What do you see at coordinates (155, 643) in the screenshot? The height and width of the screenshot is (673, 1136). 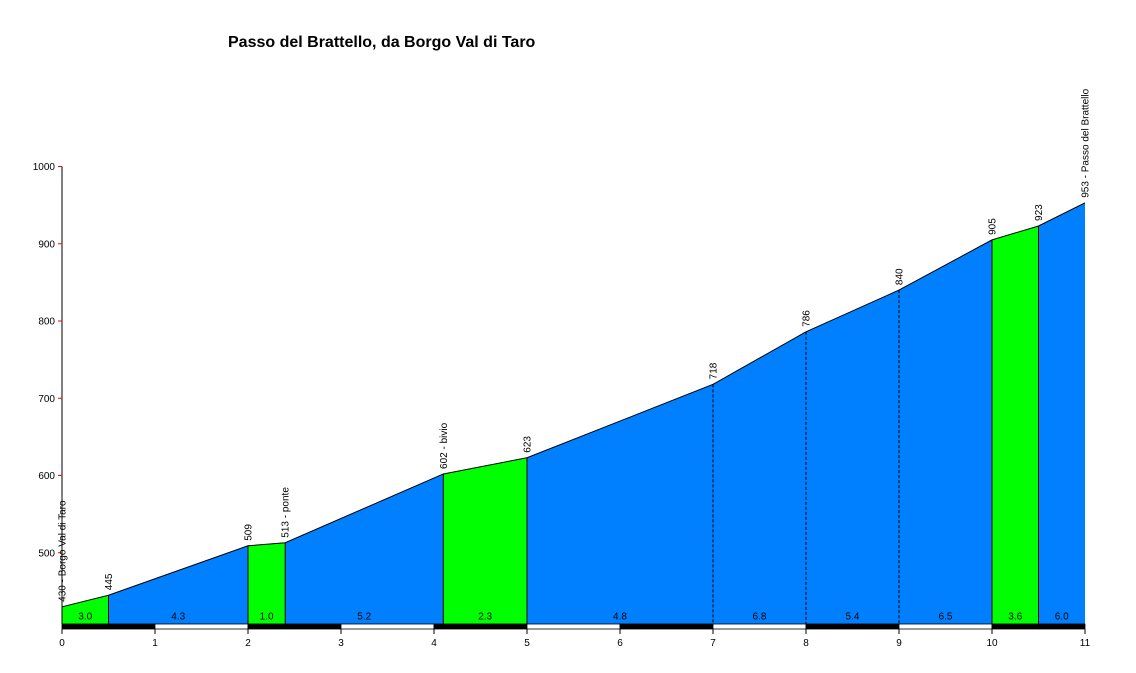 I see `x-tick-label-1: 1` at bounding box center [155, 643].